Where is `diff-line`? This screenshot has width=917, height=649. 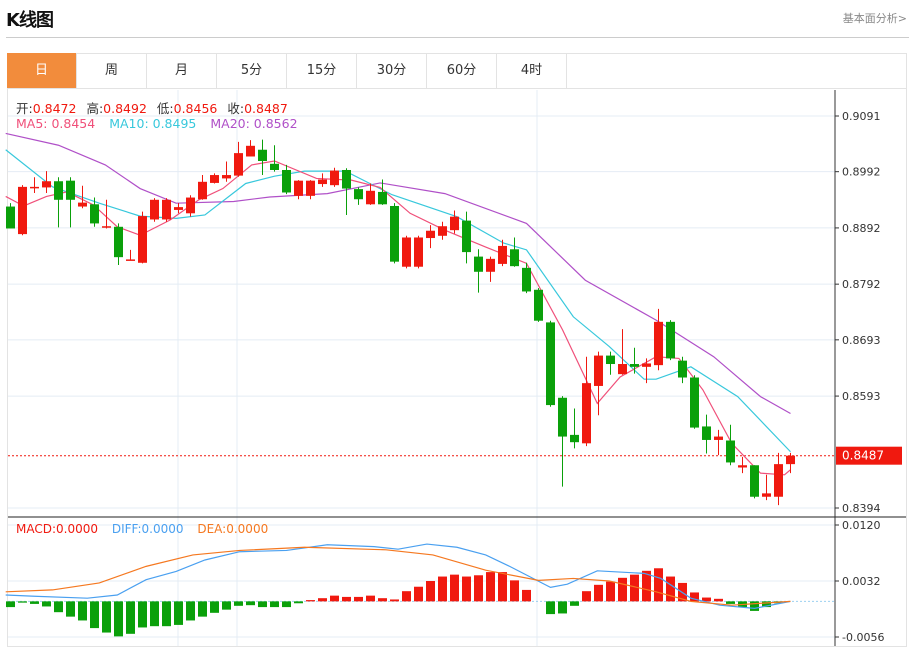 diff-line is located at coordinates (398, 576).